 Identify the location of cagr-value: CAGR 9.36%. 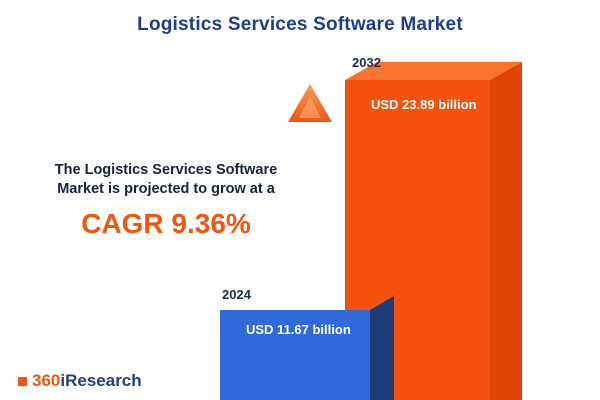
(166, 224).